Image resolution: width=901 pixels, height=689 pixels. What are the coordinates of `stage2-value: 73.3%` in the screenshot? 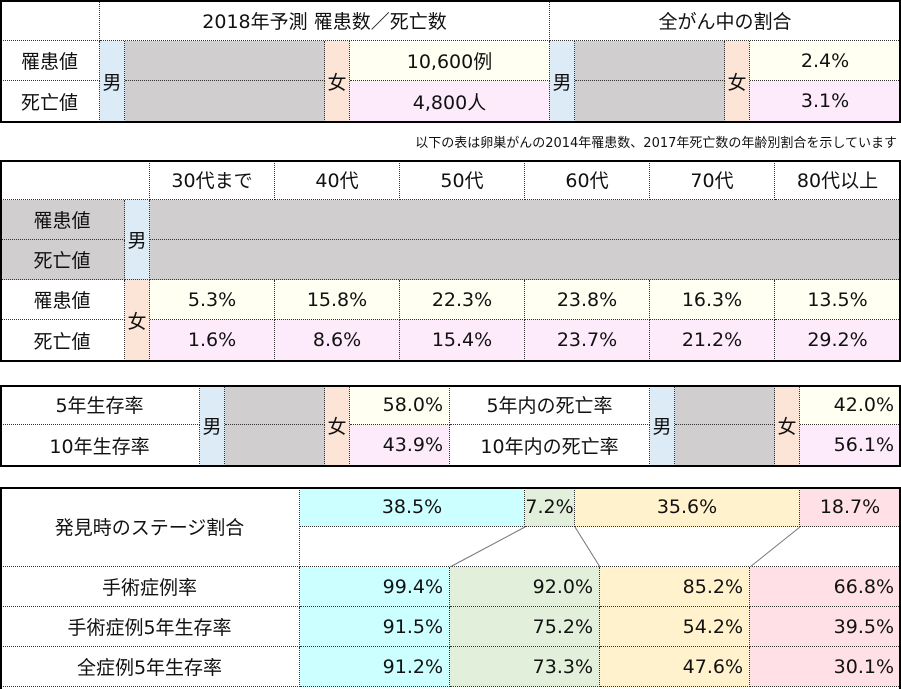 It's located at (525, 667).